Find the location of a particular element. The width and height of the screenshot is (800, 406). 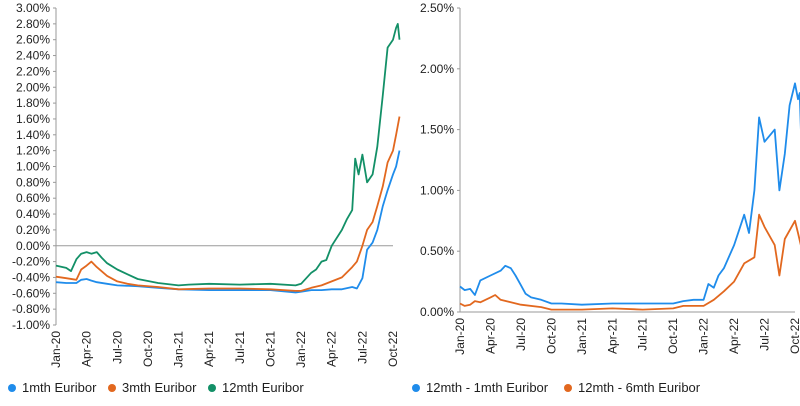

y-tick-label: 0.40% is located at coordinates (33, 214).